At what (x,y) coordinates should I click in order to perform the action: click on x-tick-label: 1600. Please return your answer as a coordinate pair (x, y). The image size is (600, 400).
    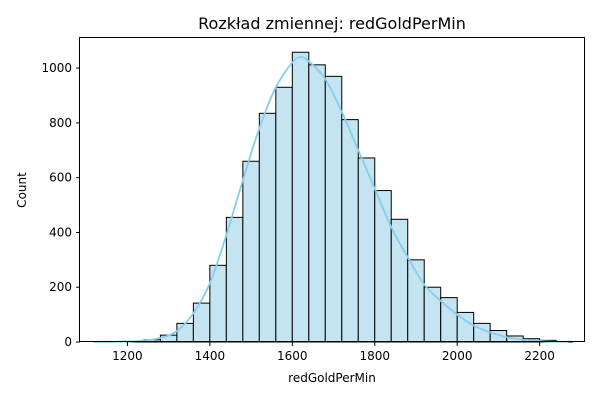
    Looking at the image, I should click on (292, 356).